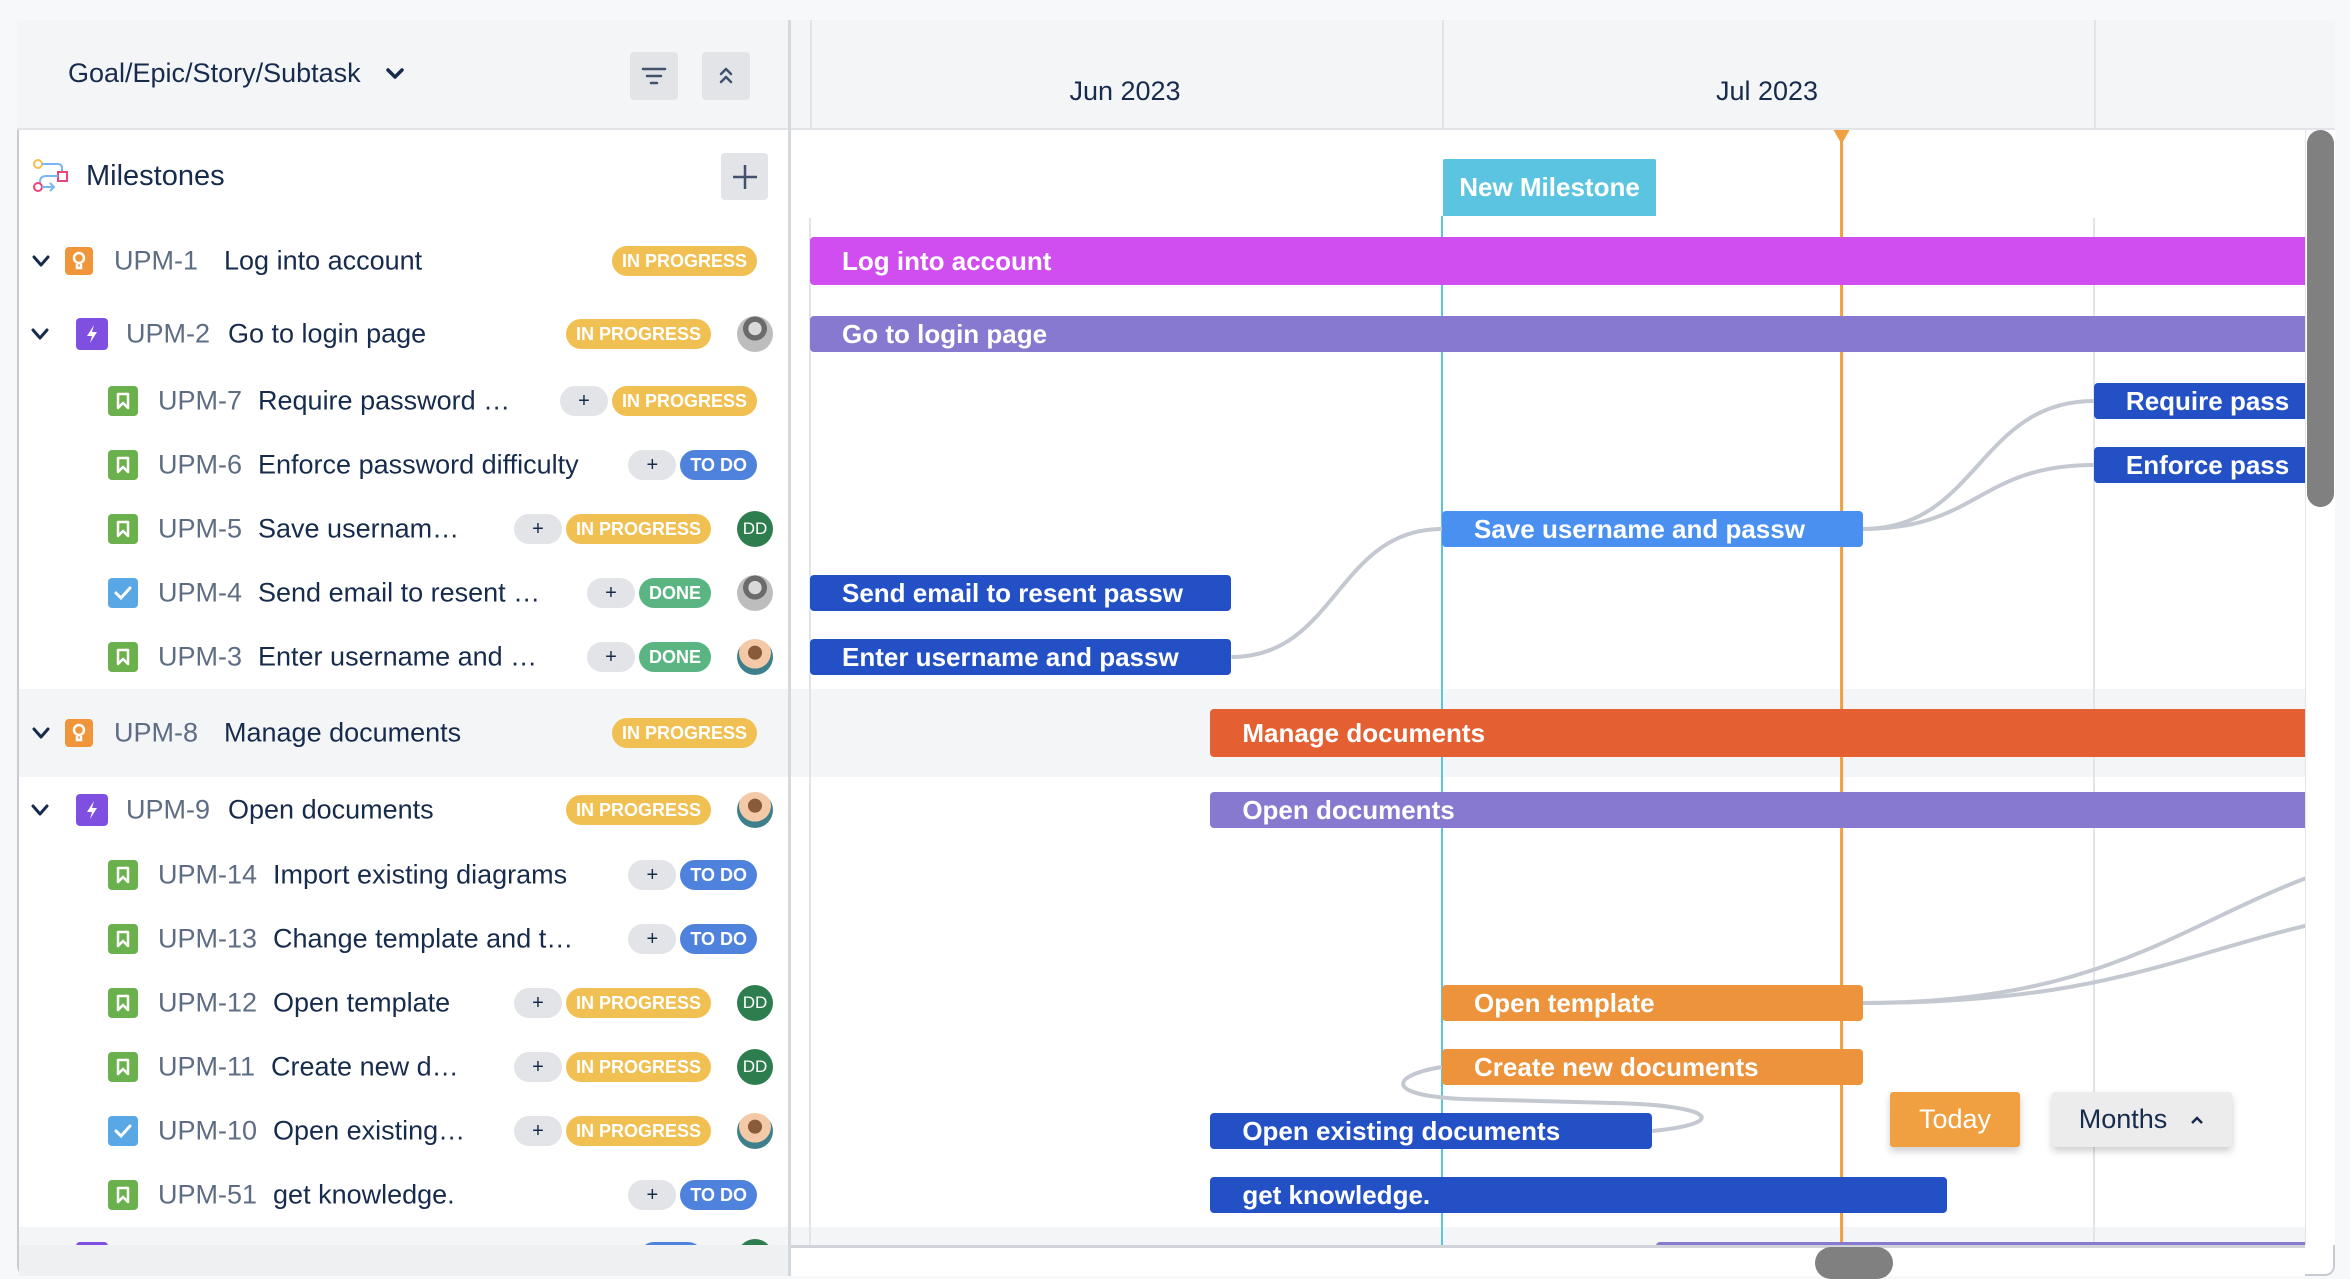 The width and height of the screenshot is (2350, 1279). I want to click on add-milestone-button, so click(744, 176).